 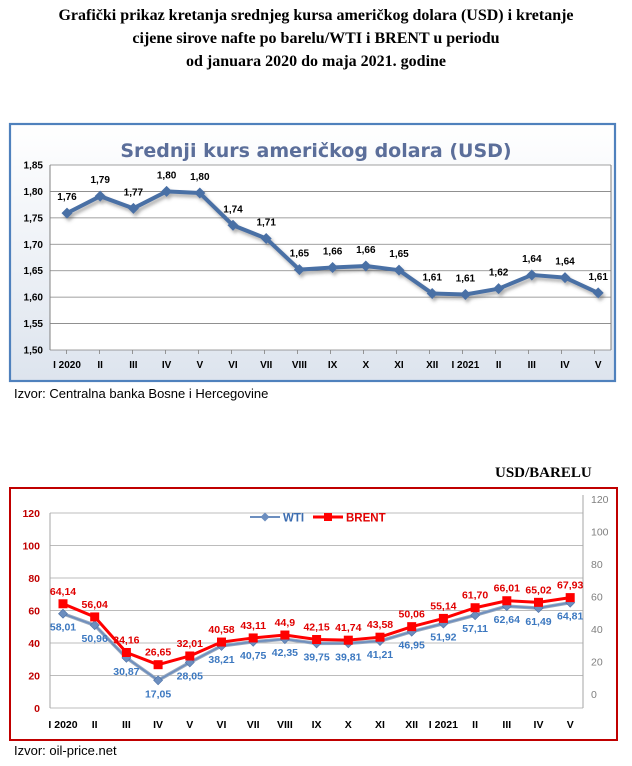 I want to click on chart1-y-tick: 1,65, so click(x=34, y=271).